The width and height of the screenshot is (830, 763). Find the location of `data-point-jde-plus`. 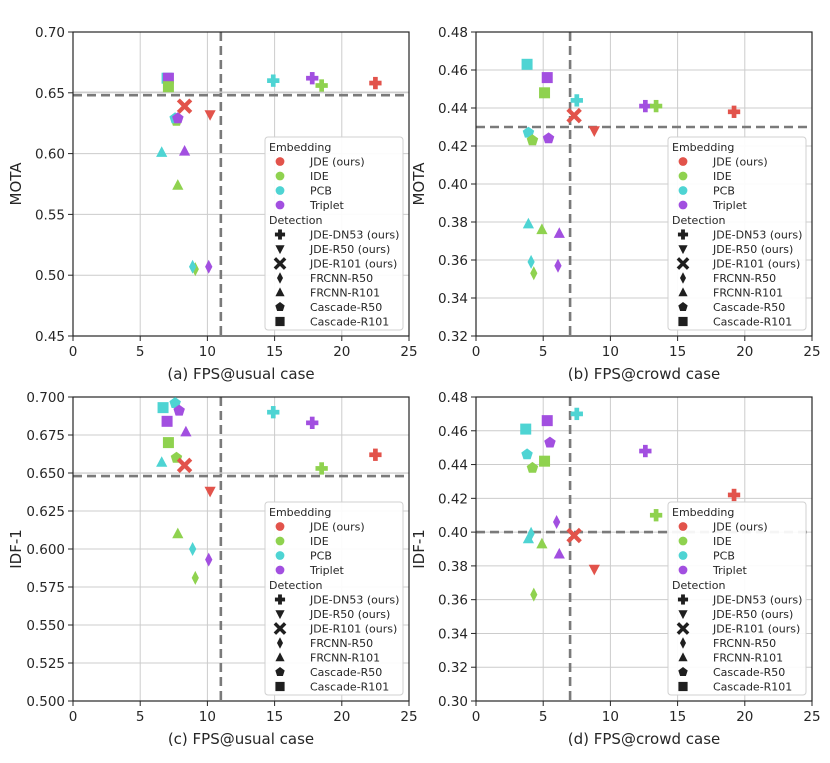

data-point-jde-plus is located at coordinates (734, 495).